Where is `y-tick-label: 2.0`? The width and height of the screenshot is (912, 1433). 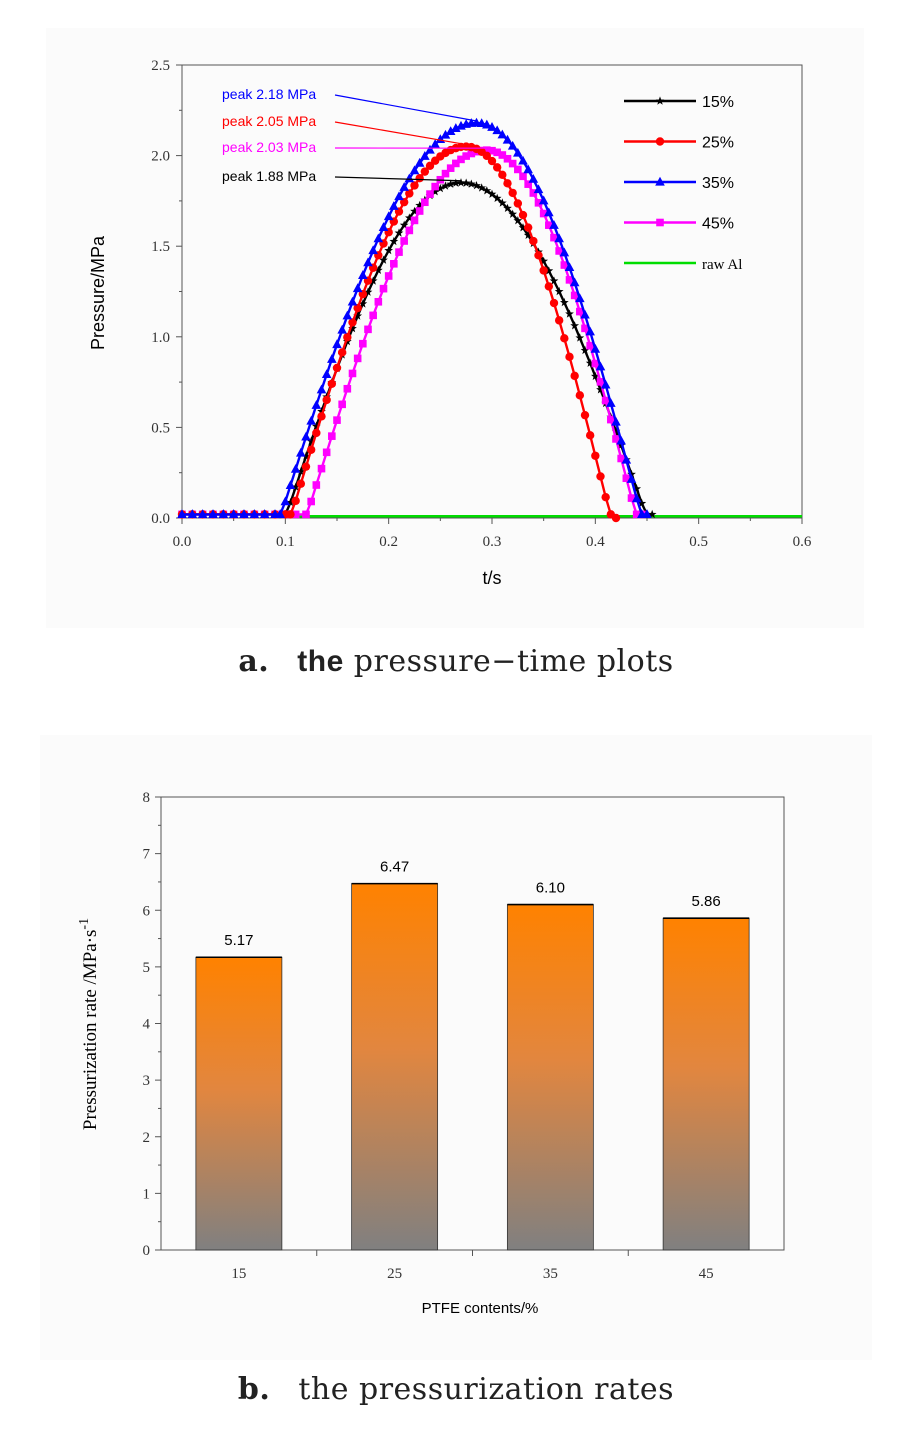
y-tick-label: 2.0 is located at coordinates (160, 157).